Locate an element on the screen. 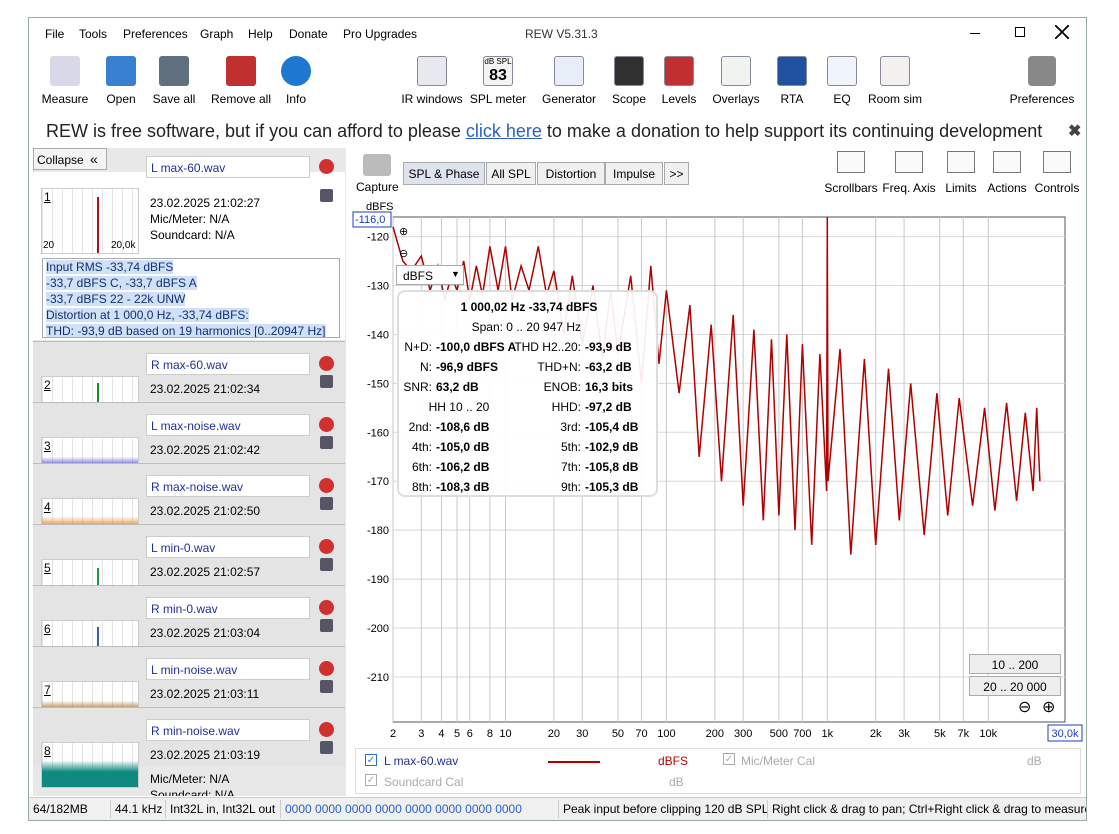 The image size is (1119, 834). measurement-name: L max-60.wav is located at coordinates (228, 167).